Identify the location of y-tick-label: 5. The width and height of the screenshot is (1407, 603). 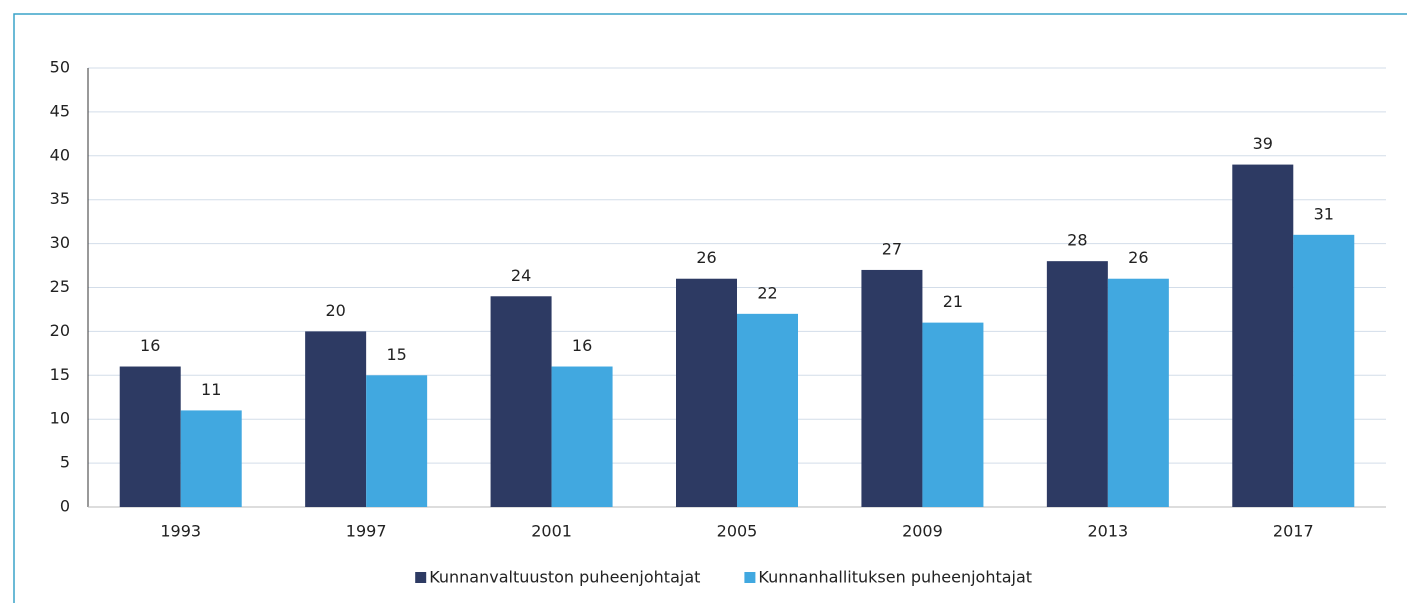
(65, 462).